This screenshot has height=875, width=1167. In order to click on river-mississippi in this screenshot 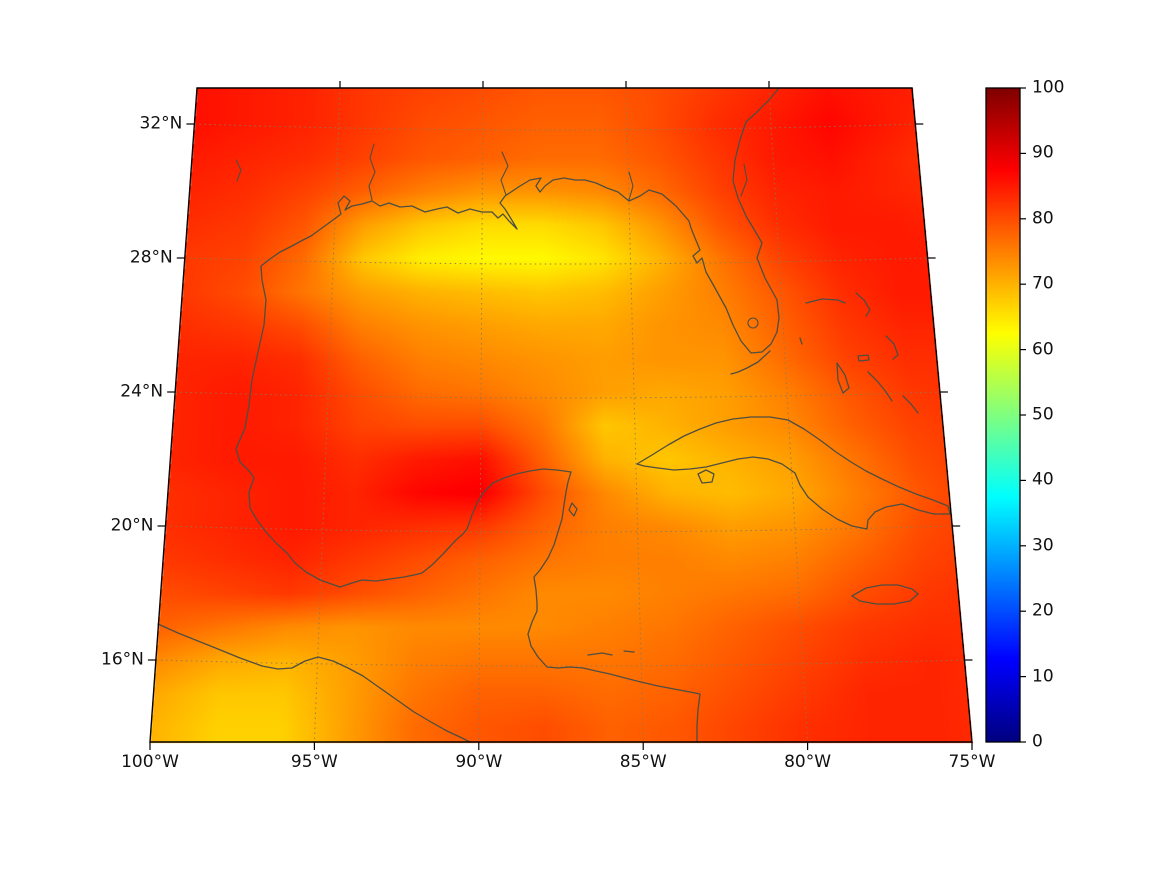, I will do `click(504, 173)`.